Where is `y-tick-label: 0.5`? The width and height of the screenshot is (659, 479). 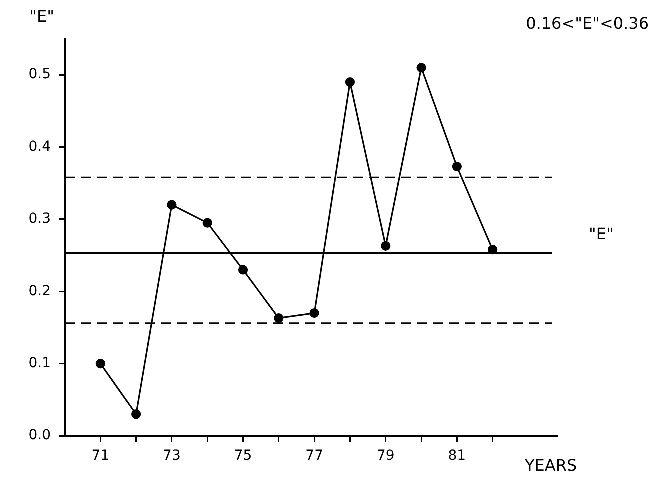
y-tick-label: 0.5 is located at coordinates (39, 74).